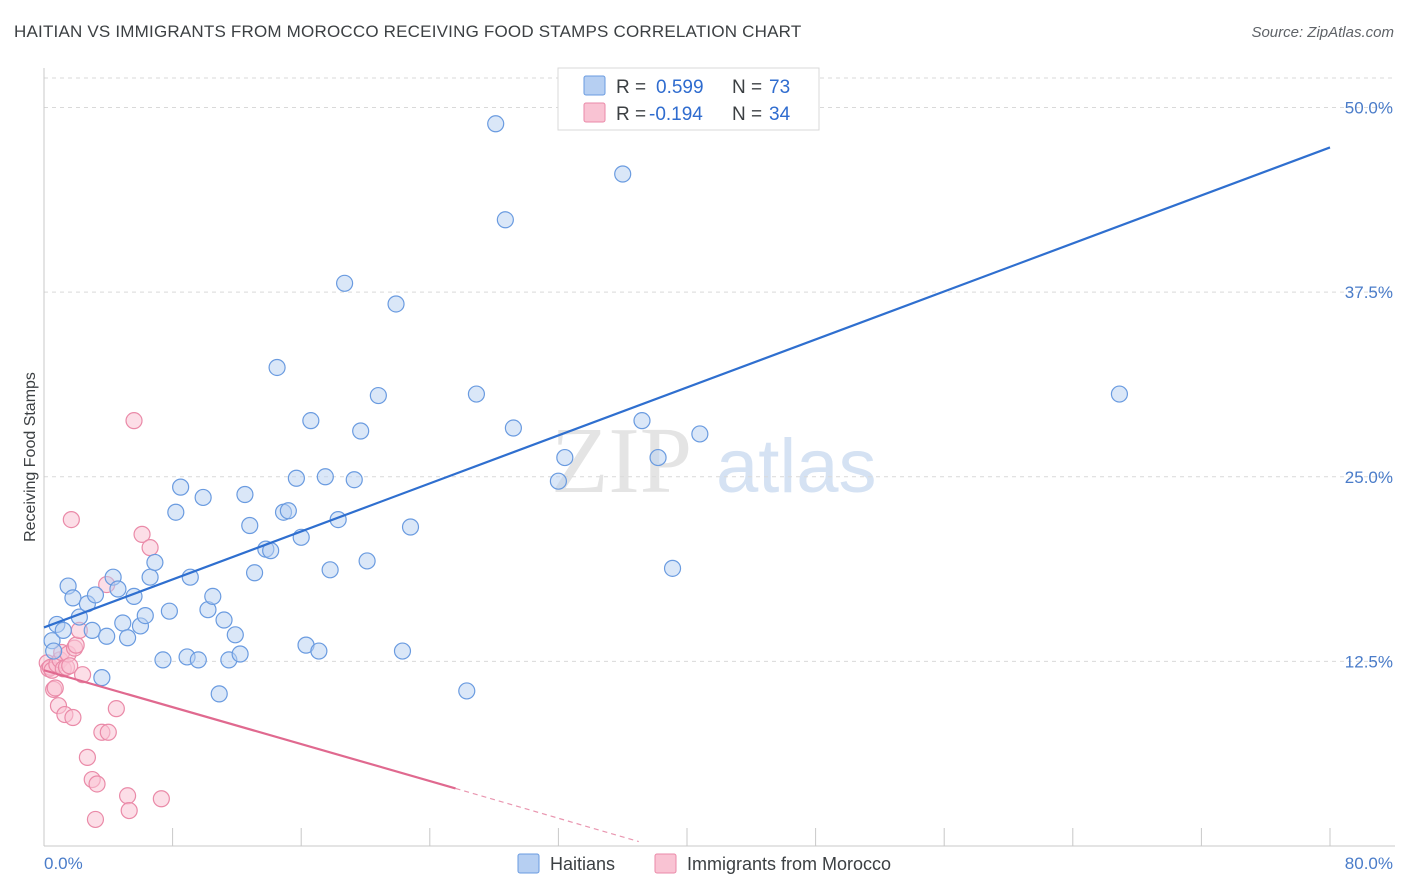 The height and width of the screenshot is (892, 1406). What do you see at coordinates (631, 114) in the screenshot?
I see `legend-r-label-pink: R =` at bounding box center [631, 114].